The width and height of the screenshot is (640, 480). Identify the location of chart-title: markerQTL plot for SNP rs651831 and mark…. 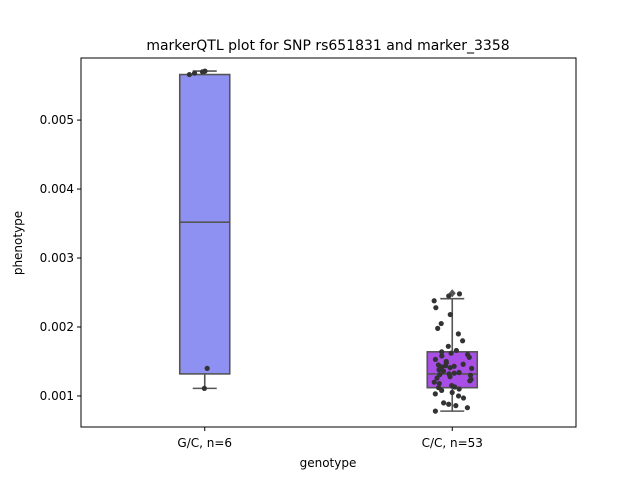
(327, 46).